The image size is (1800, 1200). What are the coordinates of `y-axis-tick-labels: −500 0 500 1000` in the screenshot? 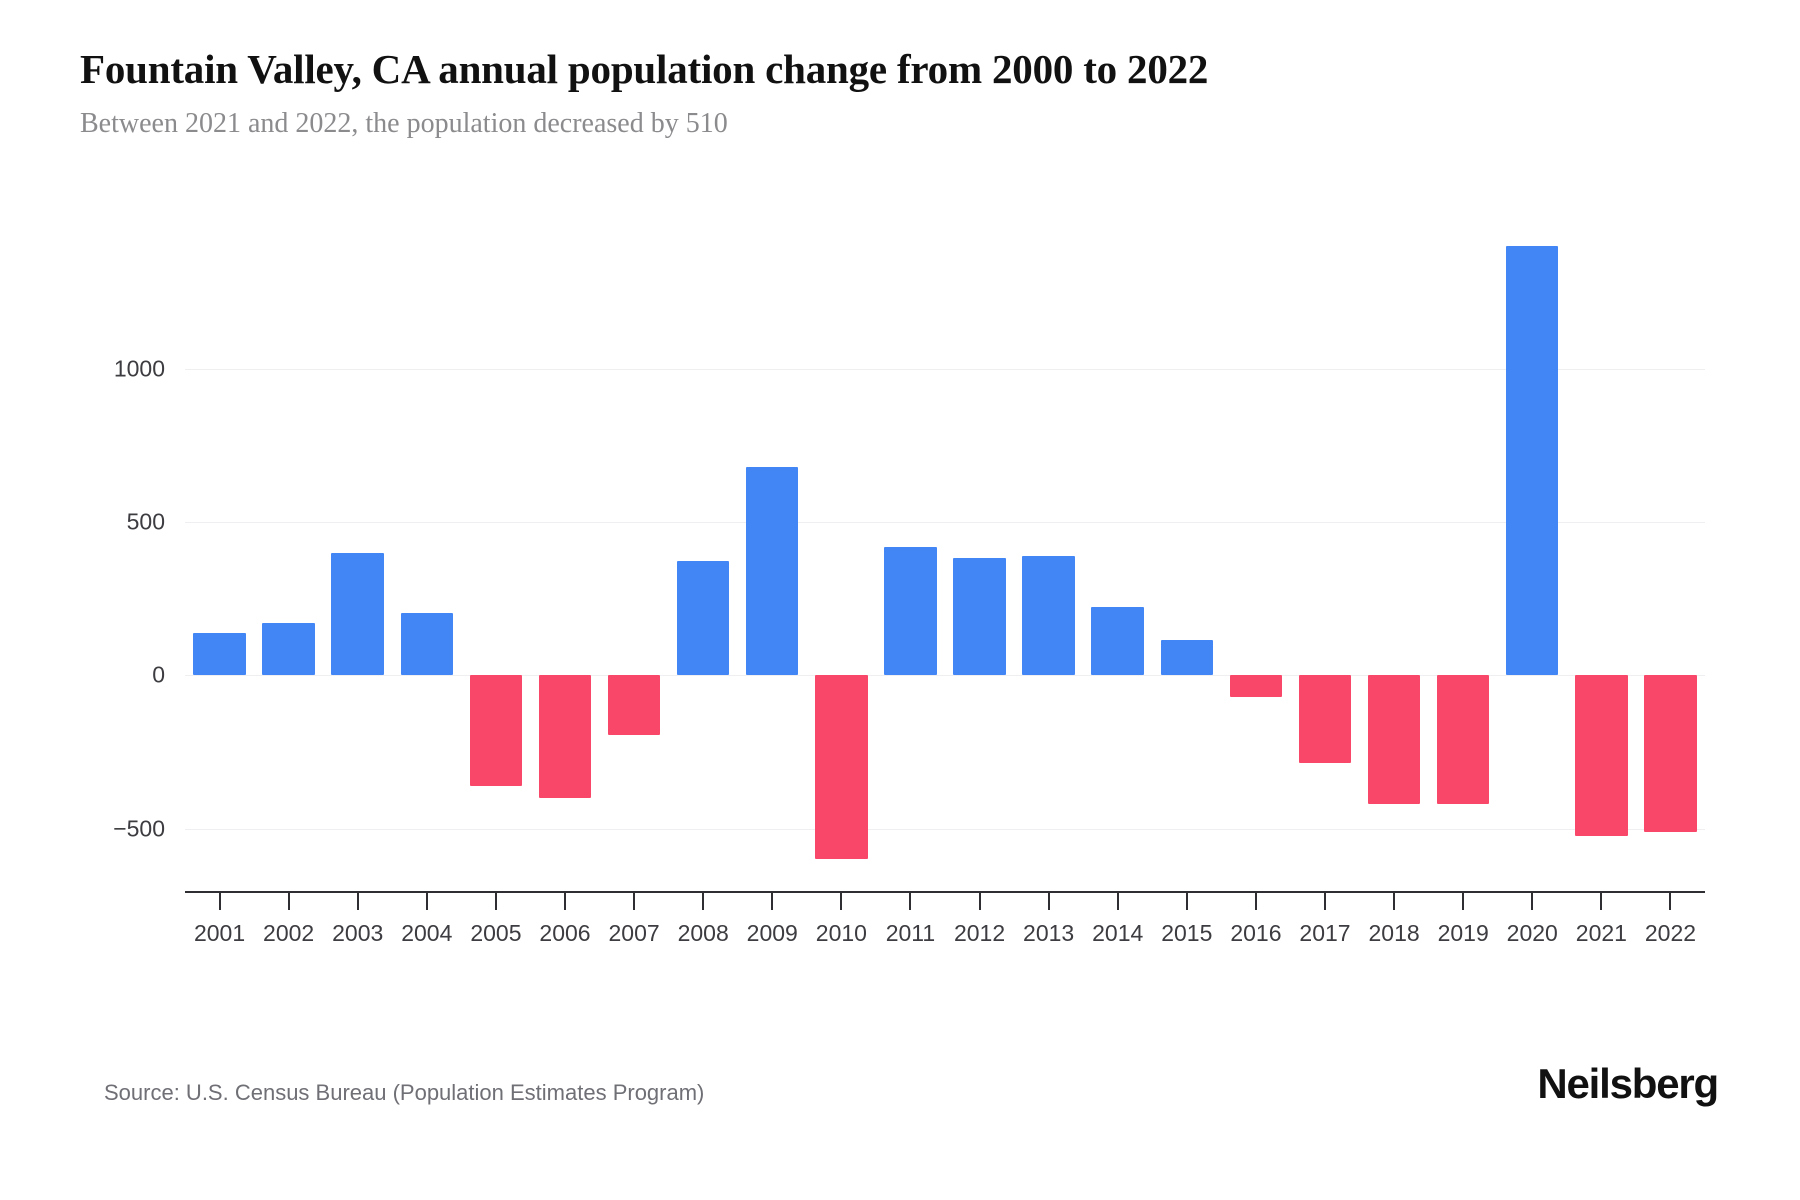 It's located at (125, 557).